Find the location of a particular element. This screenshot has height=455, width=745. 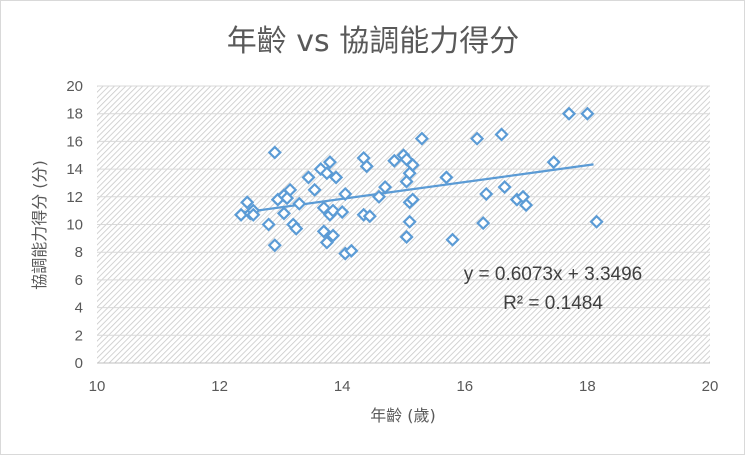

x-tick-label: 12 is located at coordinates (219, 386).